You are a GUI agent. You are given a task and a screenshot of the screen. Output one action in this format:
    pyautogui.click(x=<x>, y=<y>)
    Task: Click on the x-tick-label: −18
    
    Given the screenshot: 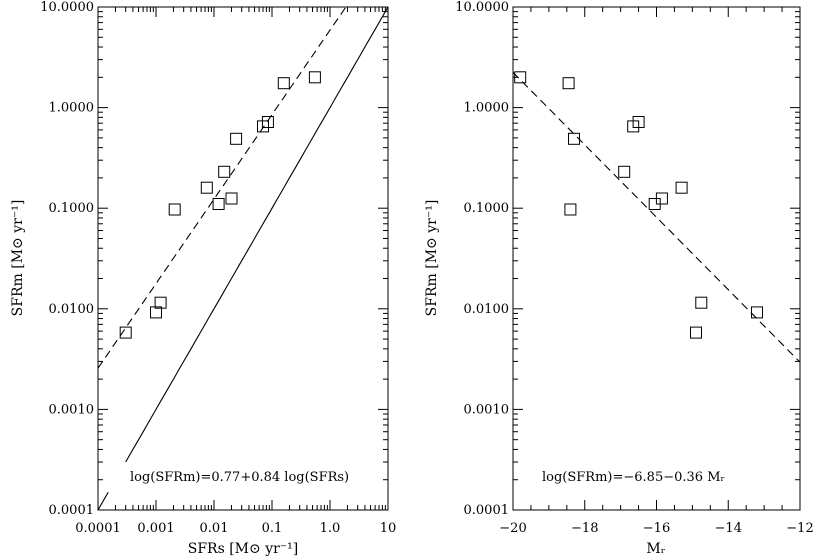 What is the action you would take?
    pyautogui.click(x=584, y=528)
    